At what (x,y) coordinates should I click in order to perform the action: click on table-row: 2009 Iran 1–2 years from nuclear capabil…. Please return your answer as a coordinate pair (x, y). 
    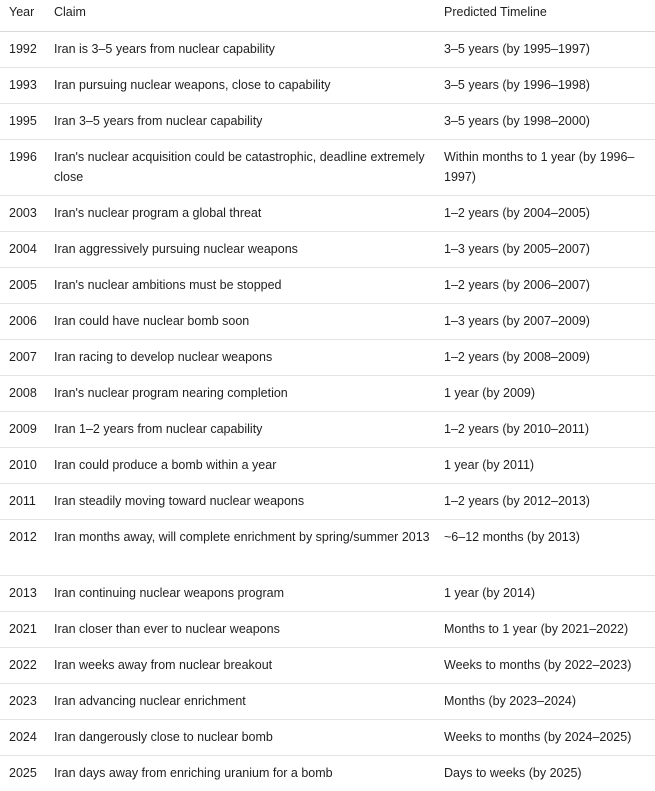
    Looking at the image, I should click on (327, 430).